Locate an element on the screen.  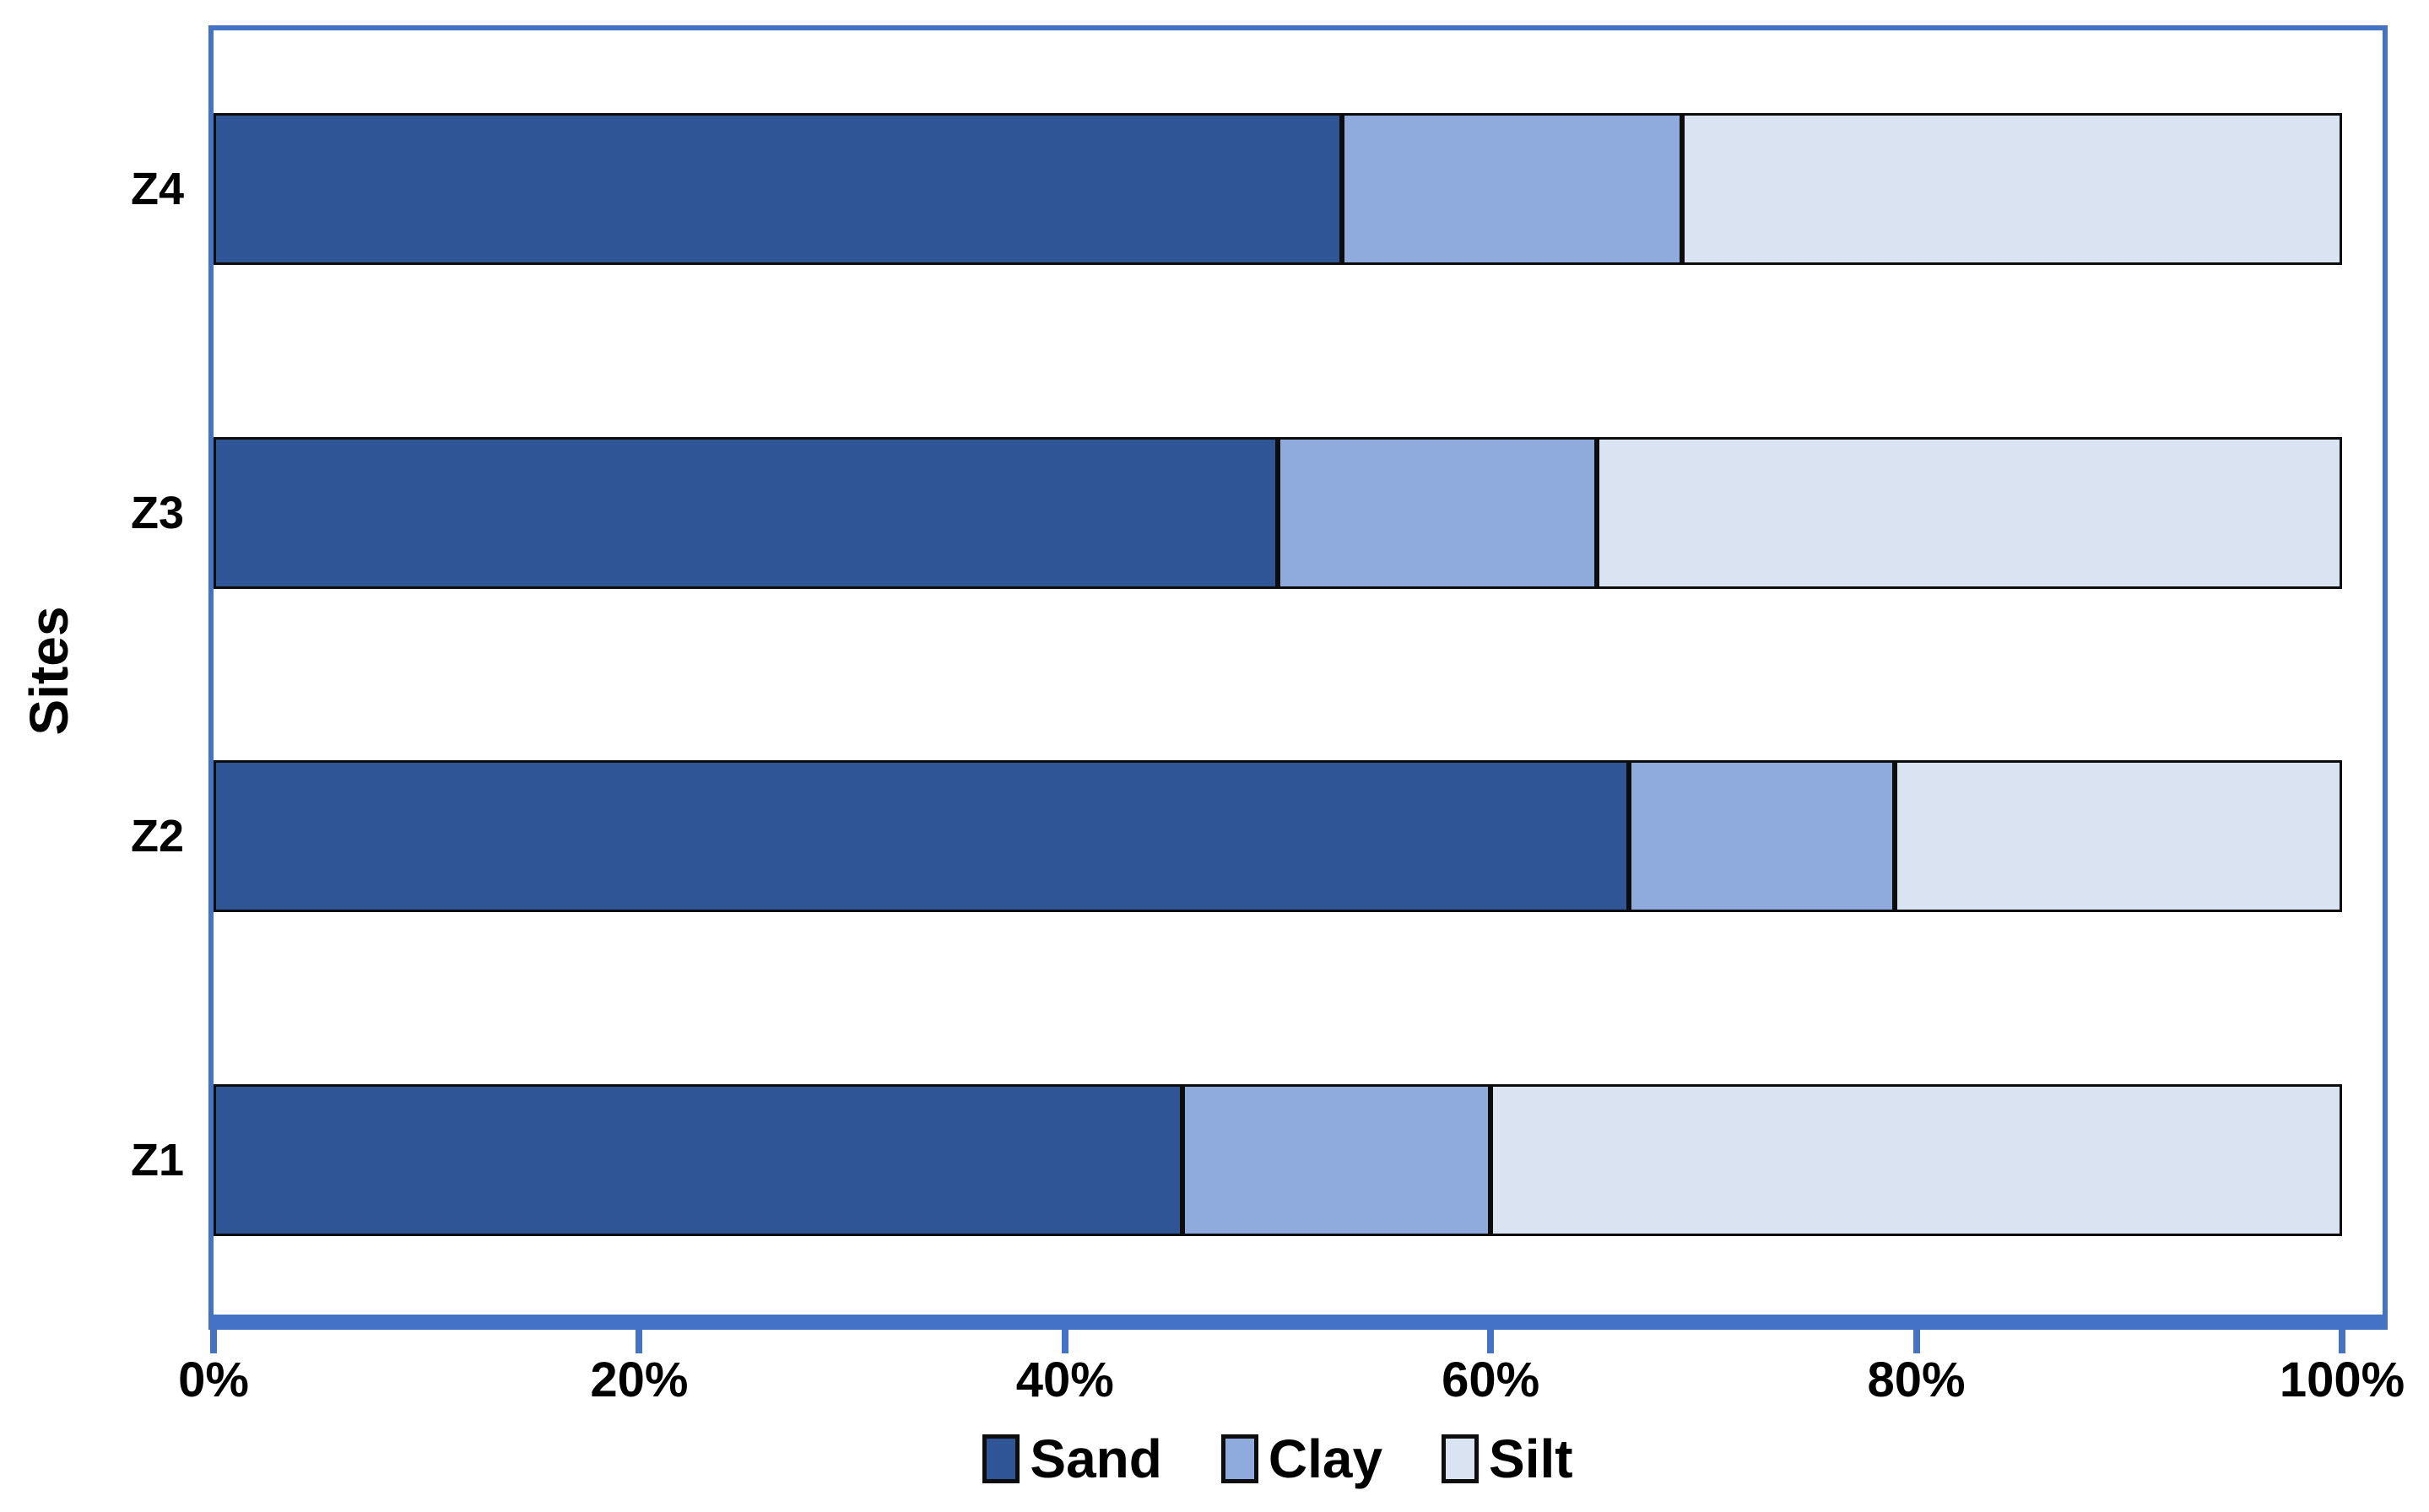
bar-z2-clay-segment is located at coordinates (1763, 836).